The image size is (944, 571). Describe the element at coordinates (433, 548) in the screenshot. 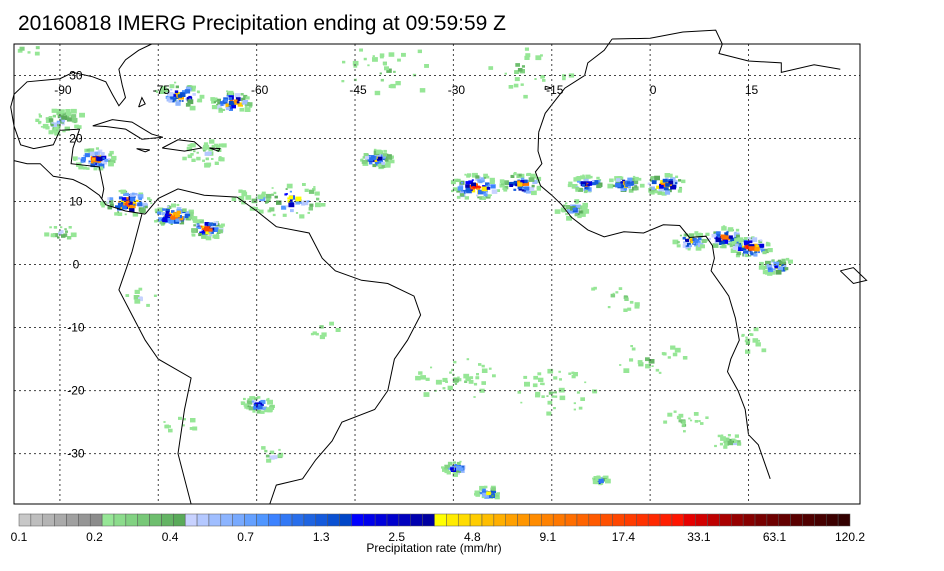

I see `colorbar-label: Precipitation rate (mm/hr)` at that location.